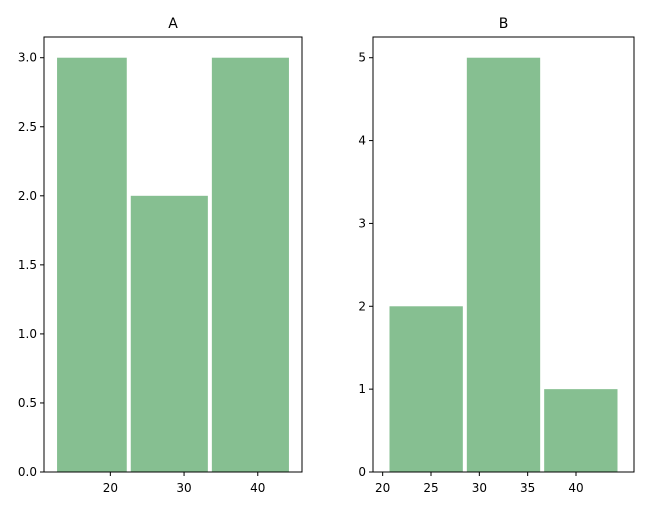  Describe the element at coordinates (173, 24) in the screenshot. I see `subplot-title: A` at that location.